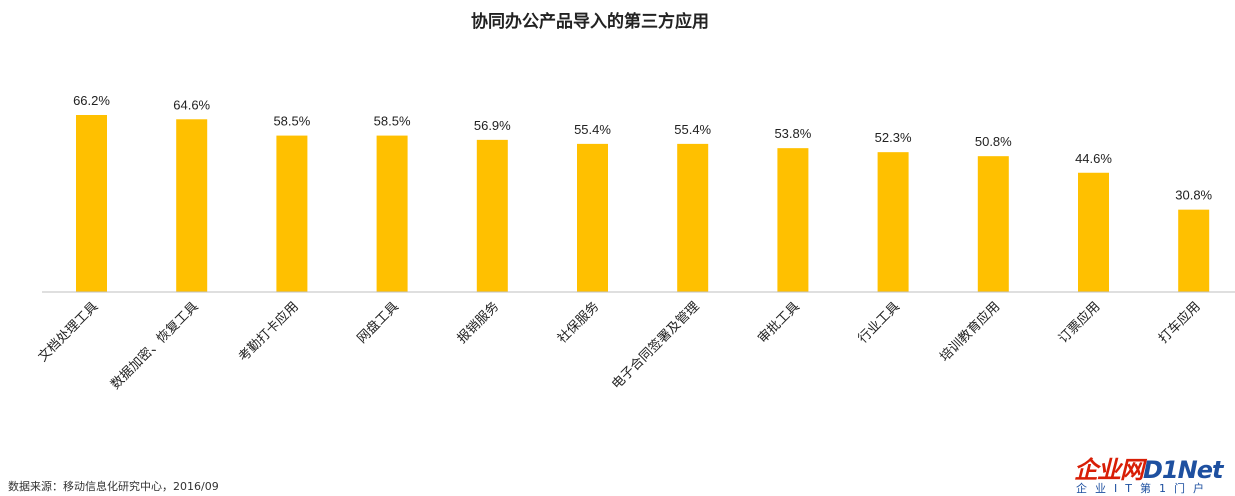 This screenshot has width=1235, height=496. Describe the element at coordinates (1078, 322) in the screenshot. I see `category-label-11: 订票应用` at that location.